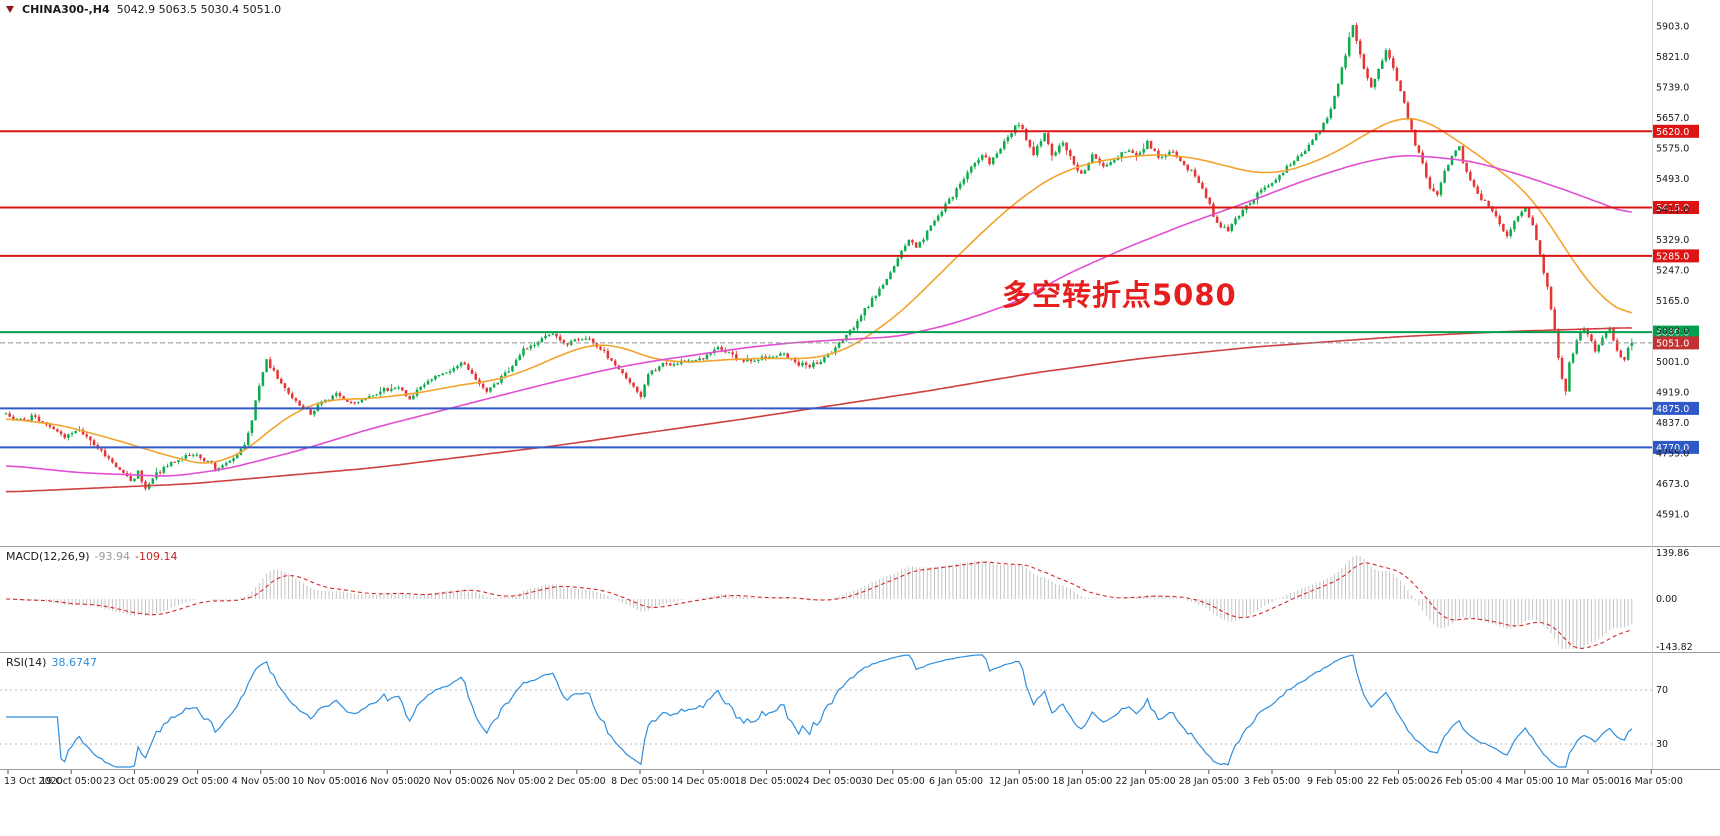  What do you see at coordinates (1672, 343) in the screenshot?
I see `svg-text: 5051.0` at bounding box center [1672, 343].